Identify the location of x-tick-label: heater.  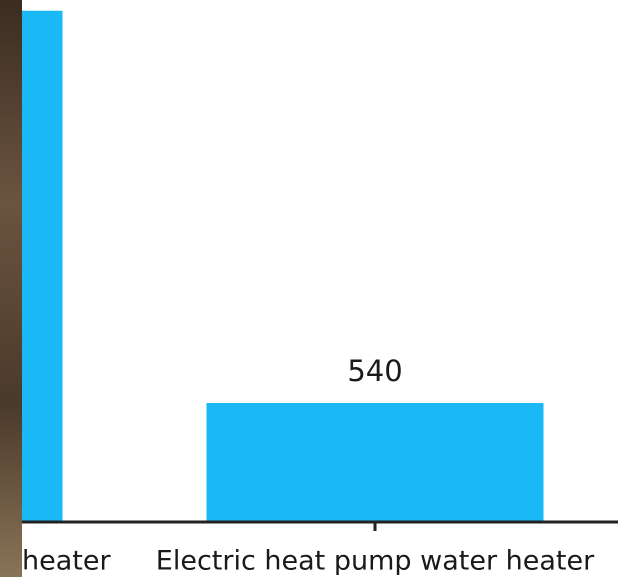
(66, 561).